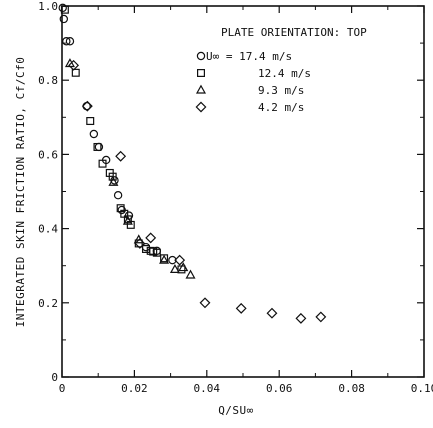  Describe the element at coordinates (279, 388) in the screenshot. I see `x-tick-label: 0.06` at that location.